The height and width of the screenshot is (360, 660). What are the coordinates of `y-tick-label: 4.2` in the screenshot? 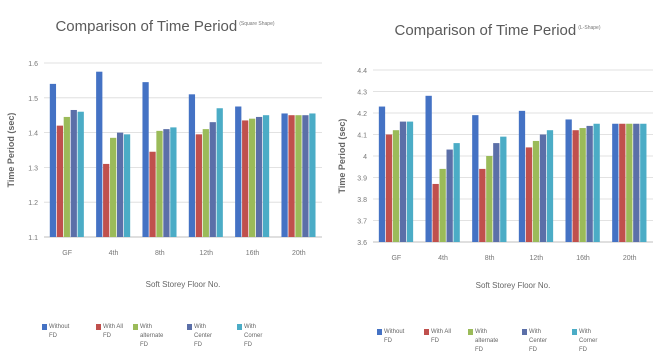 It's located at (362, 114).